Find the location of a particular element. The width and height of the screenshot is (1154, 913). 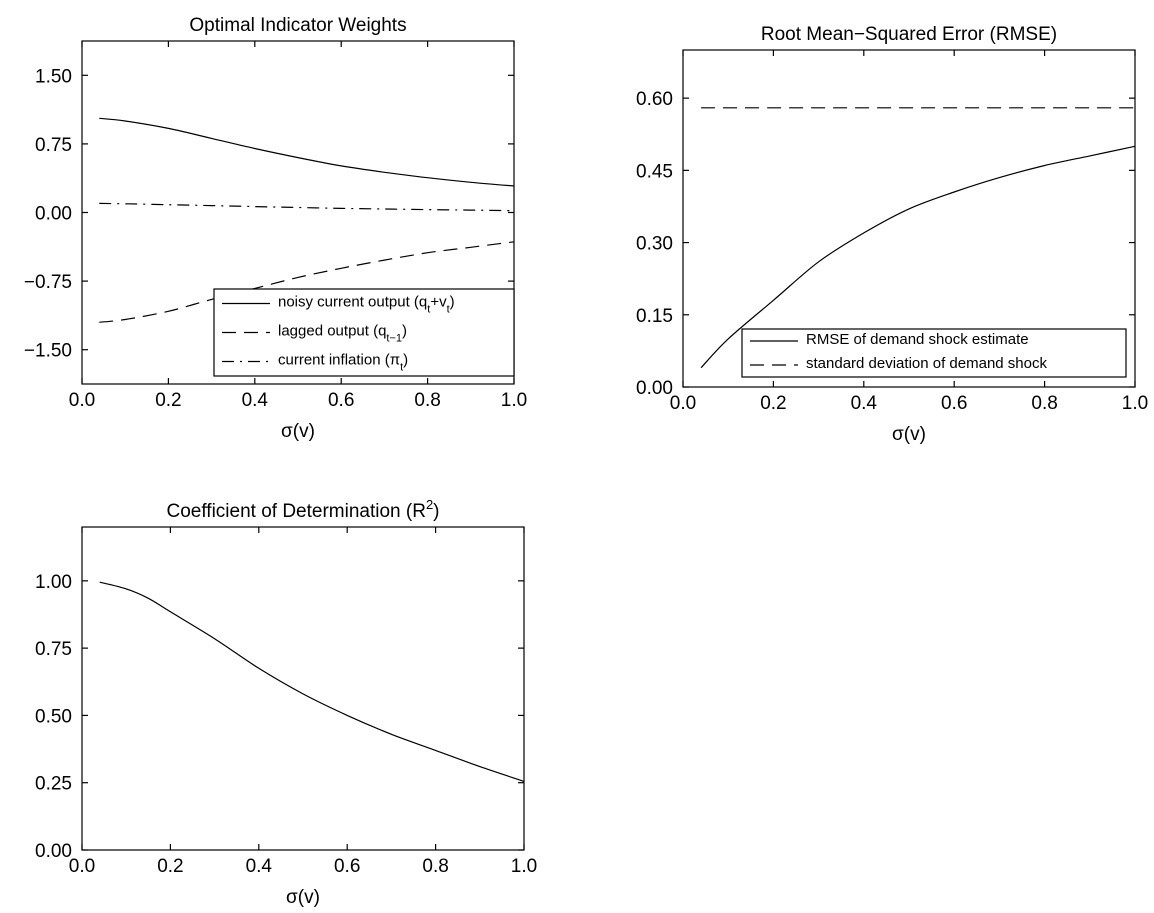

chart2-title: Root Mean−Squared Error (RMSE) is located at coordinates (909, 34).